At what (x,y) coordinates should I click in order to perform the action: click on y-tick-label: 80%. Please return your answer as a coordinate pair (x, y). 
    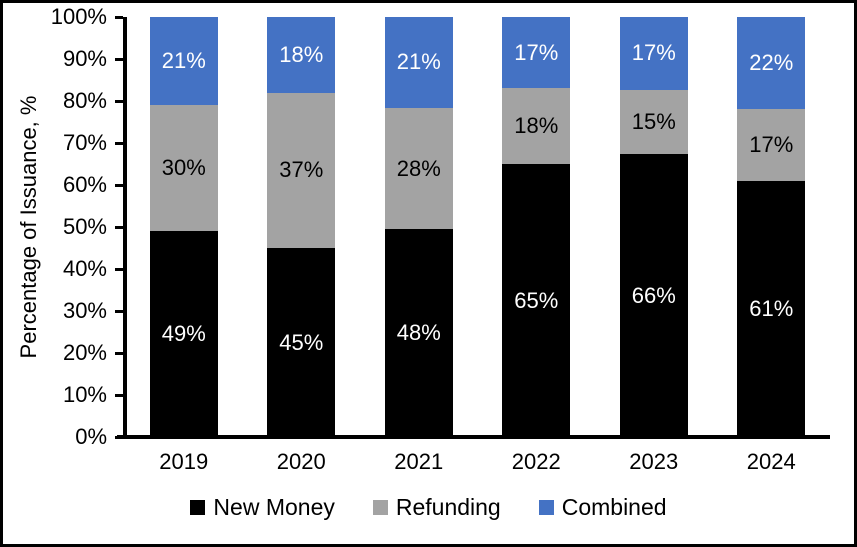
    Looking at the image, I should click on (84, 100).